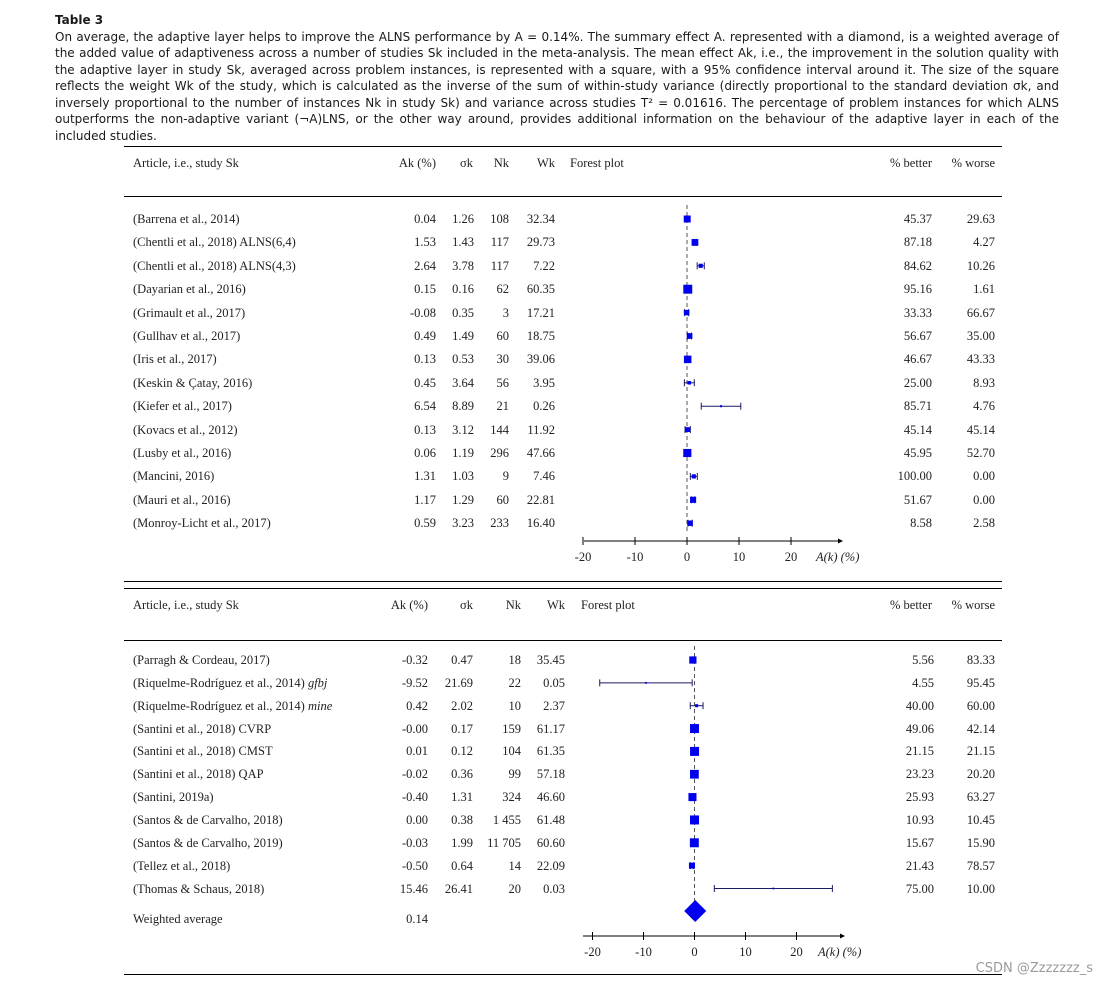 This screenshot has height=984, width=1107. What do you see at coordinates (511, 751) in the screenshot?
I see `n-cell: 104` at bounding box center [511, 751].